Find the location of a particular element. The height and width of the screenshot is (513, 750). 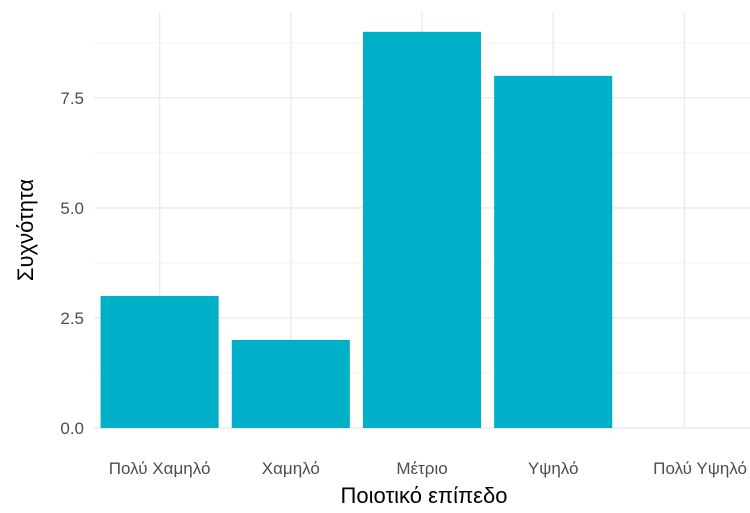

x-axis-title: Ποιοτικό επίπεδο is located at coordinates (424, 495).